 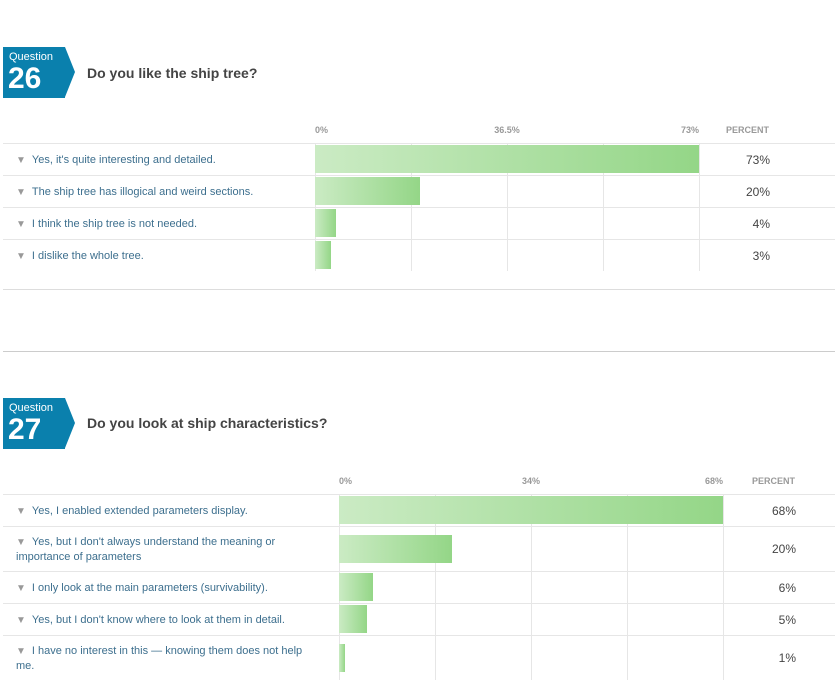 I want to click on answer-percent: 6%, so click(x=787, y=588).